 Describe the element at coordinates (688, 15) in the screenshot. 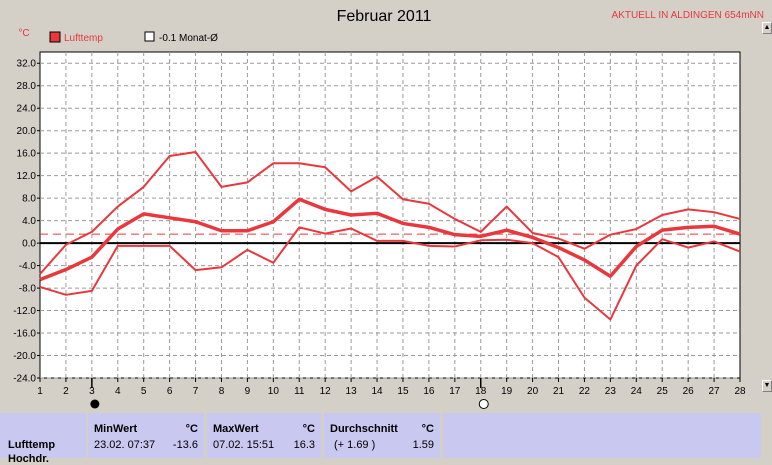

I see `location-label: AKTUELL IN ALDINGEN 654mNN` at that location.